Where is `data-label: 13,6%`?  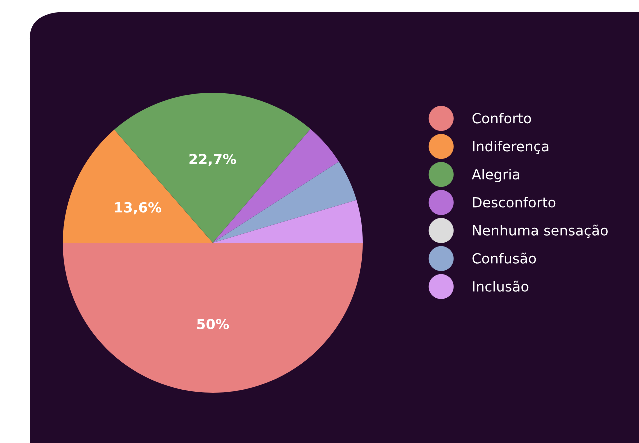
data-label: 13,6% is located at coordinates (138, 208).